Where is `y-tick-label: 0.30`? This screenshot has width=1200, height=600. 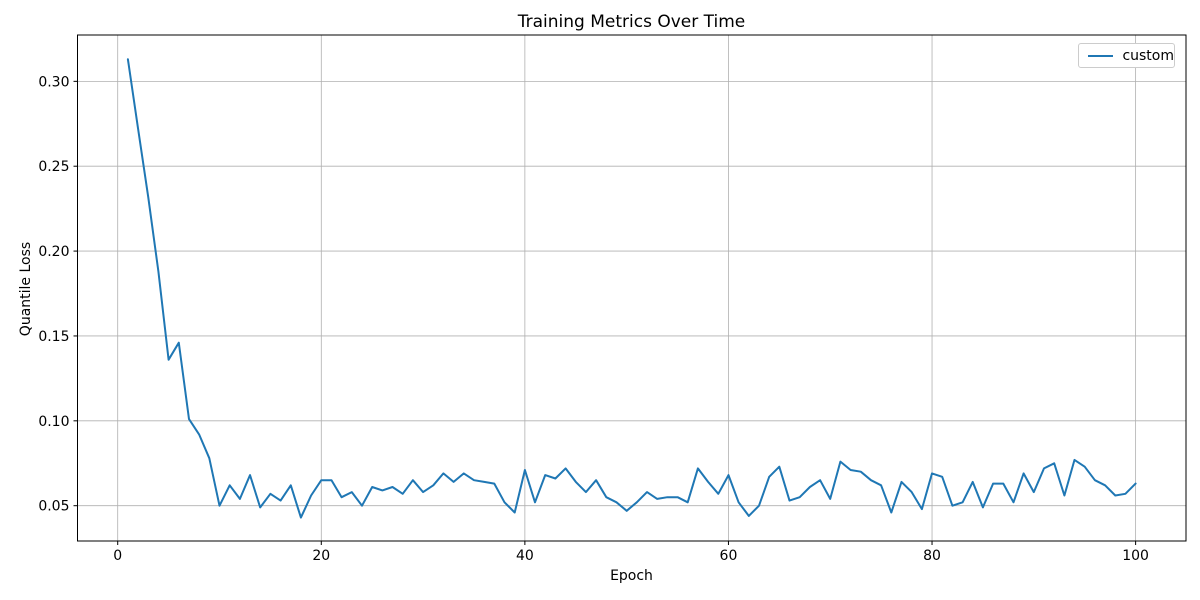
y-tick-label: 0.30 is located at coordinates (53, 82).